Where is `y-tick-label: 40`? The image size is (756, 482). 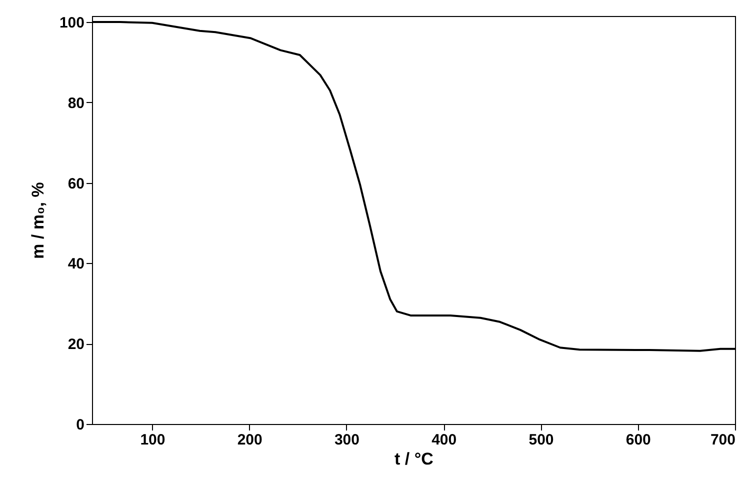
y-tick-label: 40 is located at coordinates (76, 264).